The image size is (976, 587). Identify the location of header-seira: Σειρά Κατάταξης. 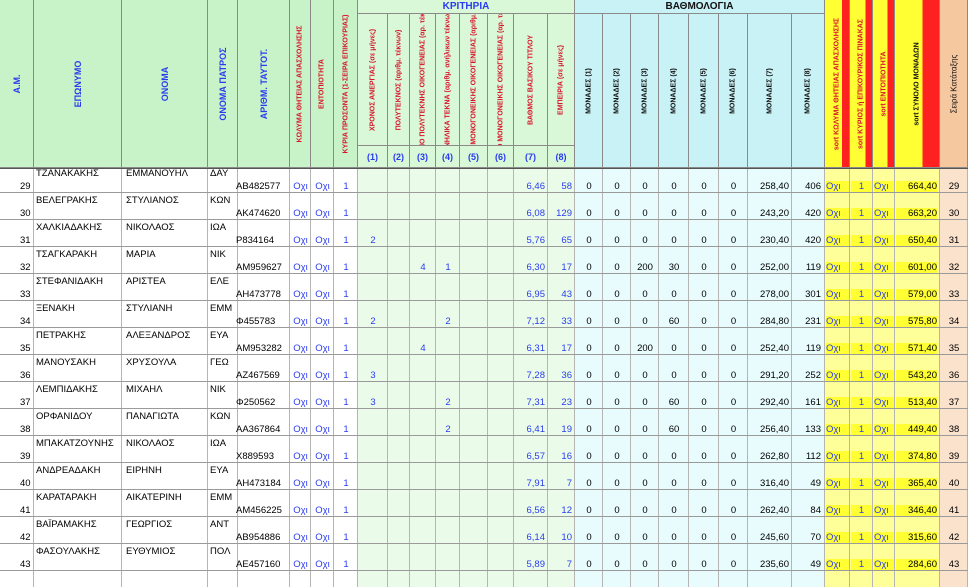
(954, 84).